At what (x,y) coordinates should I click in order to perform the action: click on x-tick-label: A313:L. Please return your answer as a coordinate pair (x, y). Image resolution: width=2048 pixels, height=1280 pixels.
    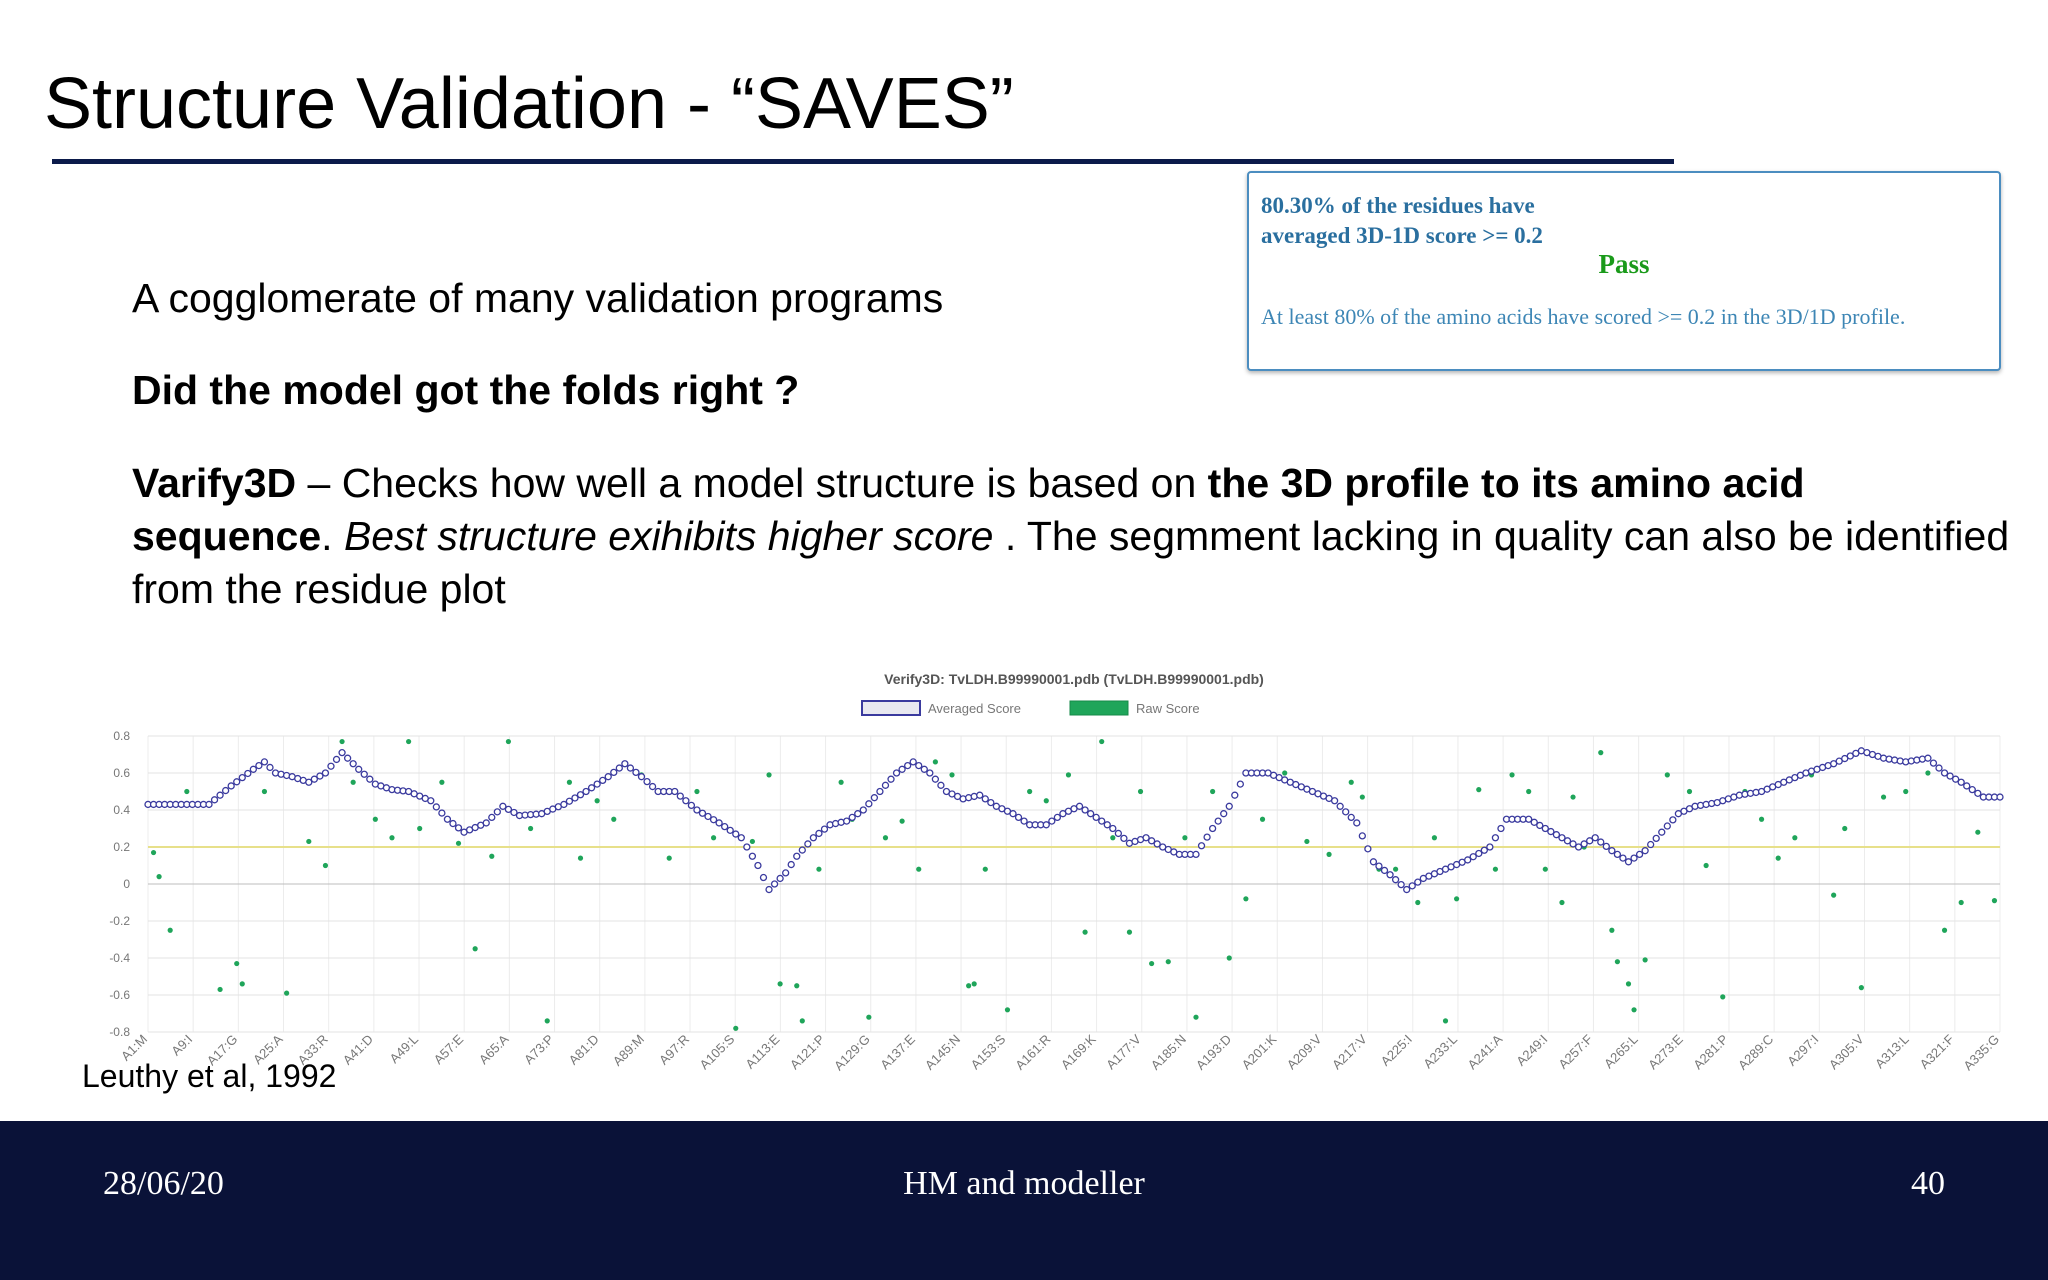
    Looking at the image, I should click on (1892, 1052).